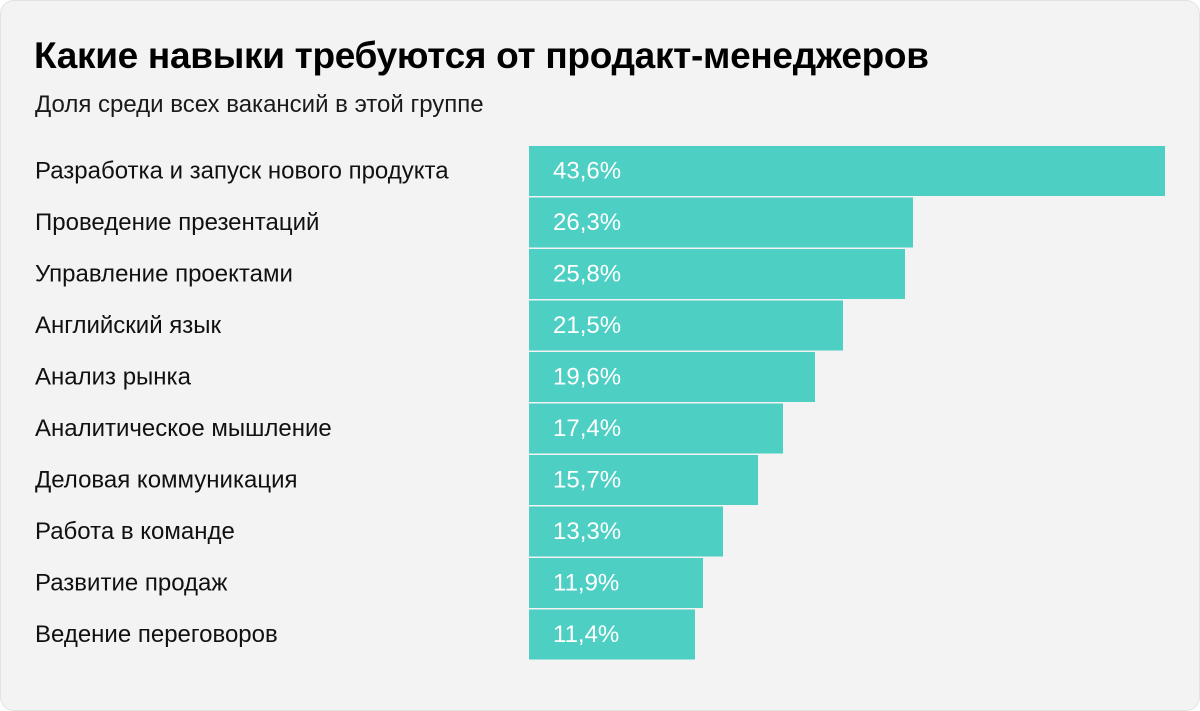 This screenshot has height=711, width=1200. What do you see at coordinates (587, 325) in the screenshot?
I see `bar-value-label: 21,5%` at bounding box center [587, 325].